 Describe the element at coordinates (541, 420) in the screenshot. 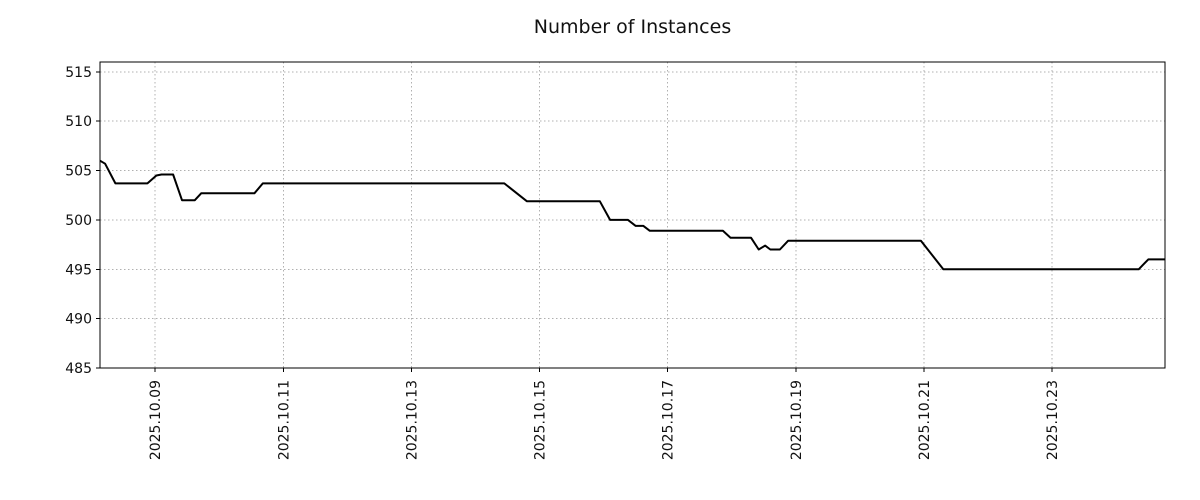

I see `x-tick-label: 2025.10.15` at that location.